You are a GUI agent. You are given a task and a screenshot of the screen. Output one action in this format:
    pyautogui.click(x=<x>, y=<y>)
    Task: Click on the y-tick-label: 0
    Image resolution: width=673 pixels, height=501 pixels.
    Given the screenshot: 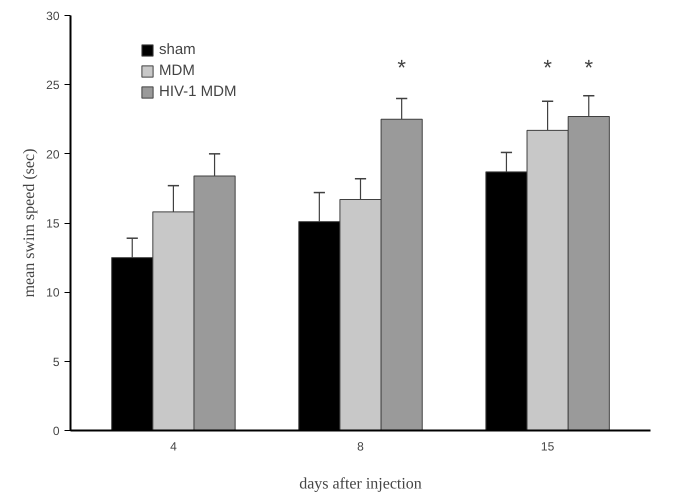 What is the action you would take?
    pyautogui.click(x=56, y=431)
    